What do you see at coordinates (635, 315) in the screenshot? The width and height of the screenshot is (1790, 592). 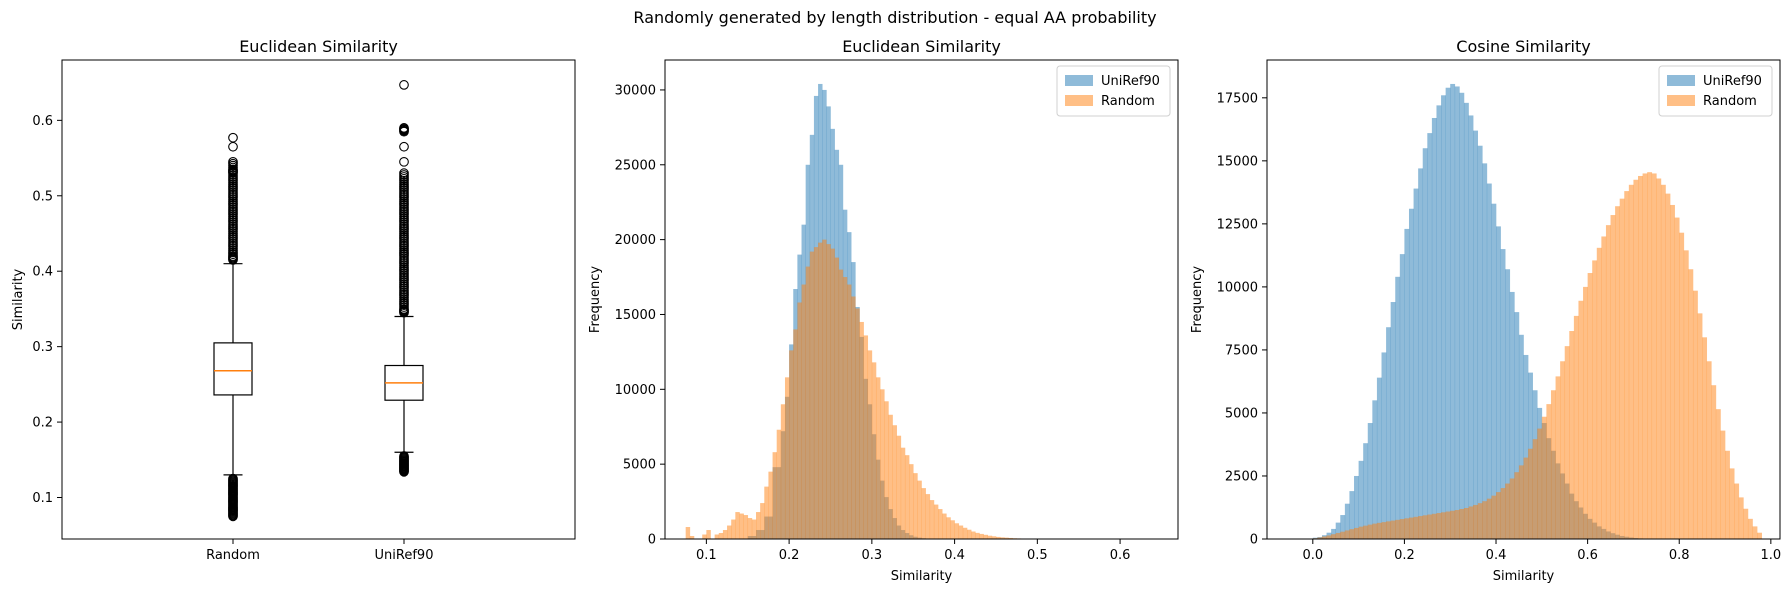 I see `y-tick-label: 15000` at bounding box center [635, 315].